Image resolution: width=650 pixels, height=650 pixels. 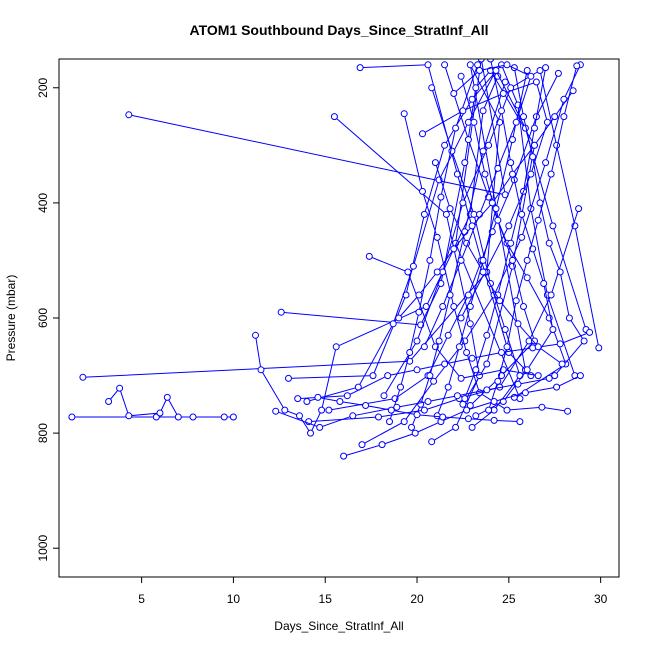 What do you see at coordinates (43, 548) in the screenshot?
I see `y-tick-label: 1000` at bounding box center [43, 548].